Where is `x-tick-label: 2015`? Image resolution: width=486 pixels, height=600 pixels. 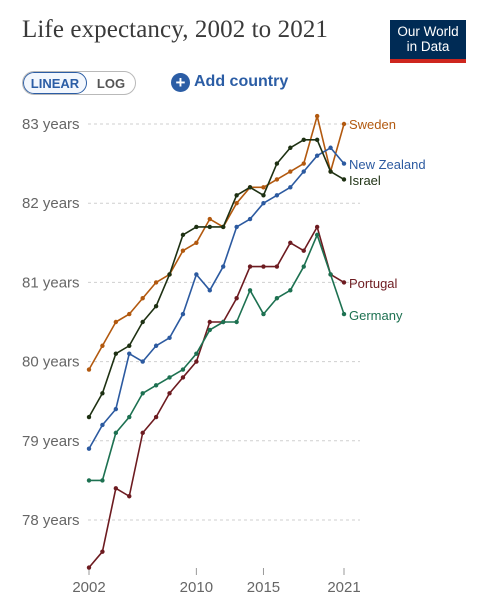
x-tick-label: 2015 is located at coordinates (263, 587).